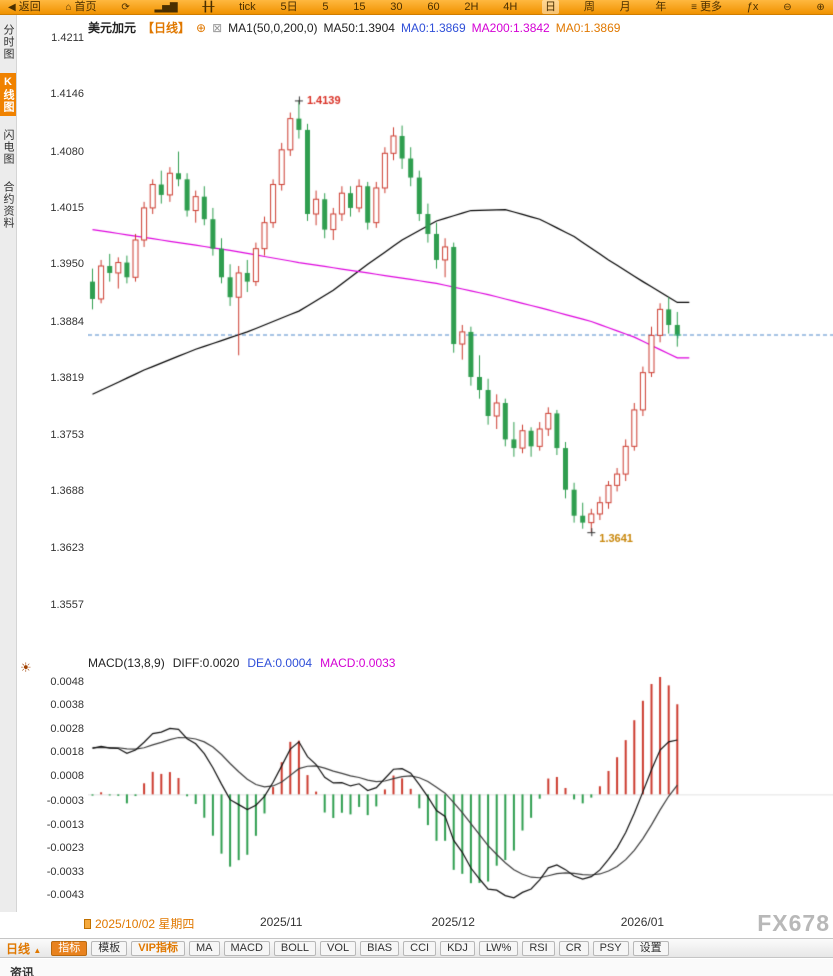 Image resolution: width=833 pixels, height=976 pixels. What do you see at coordinates (125, 7) in the screenshot?
I see `refresh-button: ⟳` at bounding box center [125, 7].